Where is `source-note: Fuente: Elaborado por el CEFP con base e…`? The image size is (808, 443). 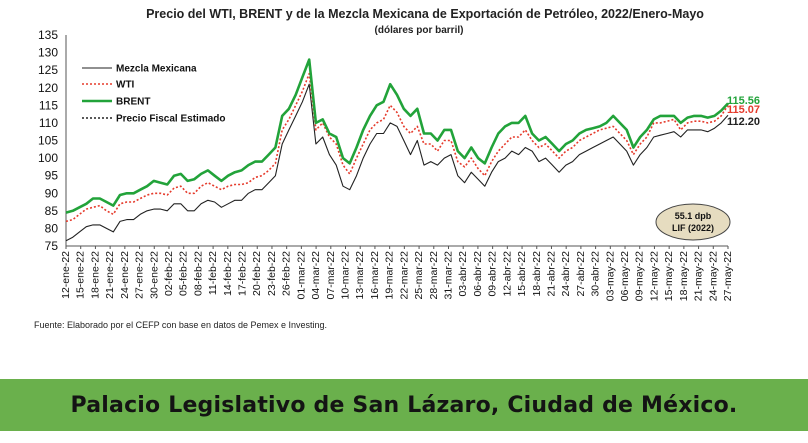 source-note: Fuente: Elaborado por el CEFP con base e… is located at coordinates (181, 325).